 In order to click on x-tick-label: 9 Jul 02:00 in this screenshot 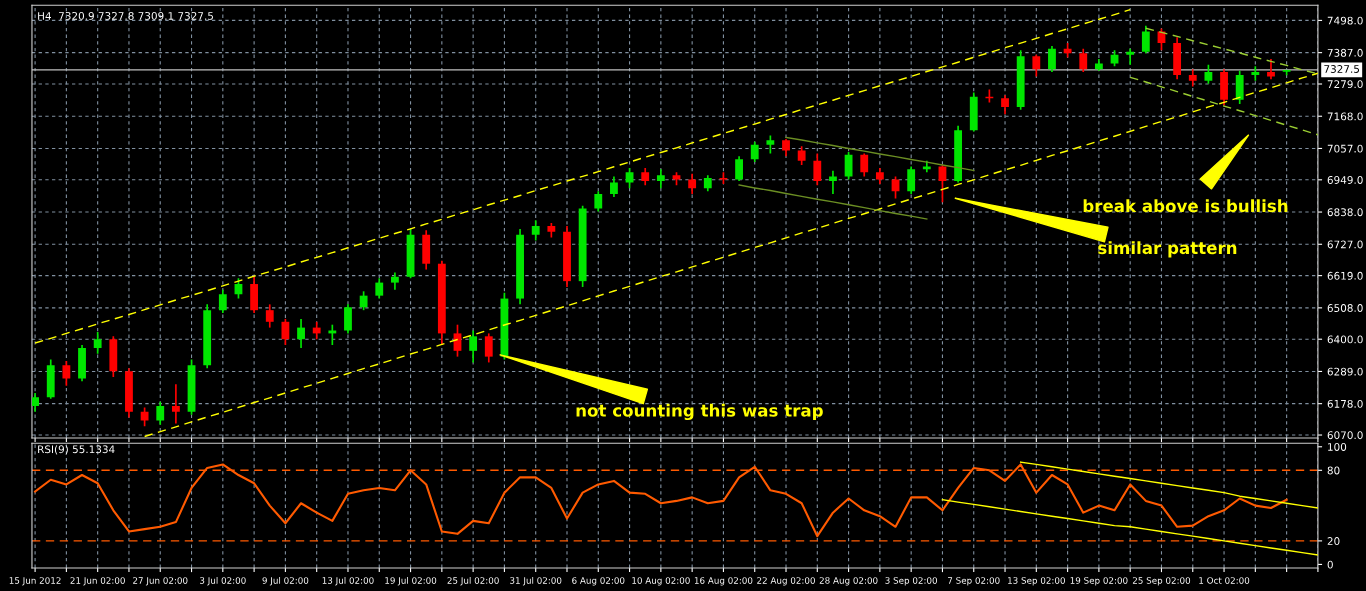, I will do `click(285, 581)`.